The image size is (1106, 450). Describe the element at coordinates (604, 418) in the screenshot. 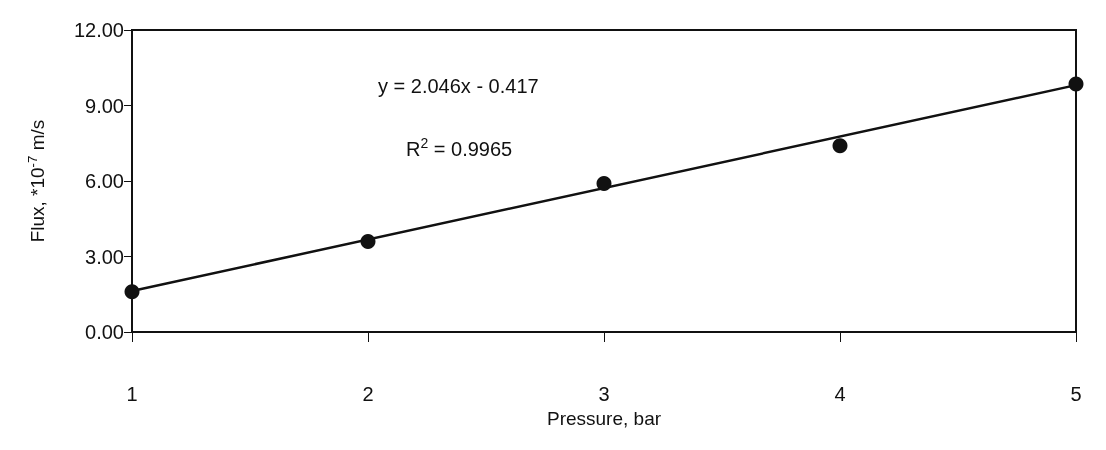

I see `x-axis-title: Pressure, bar` at that location.